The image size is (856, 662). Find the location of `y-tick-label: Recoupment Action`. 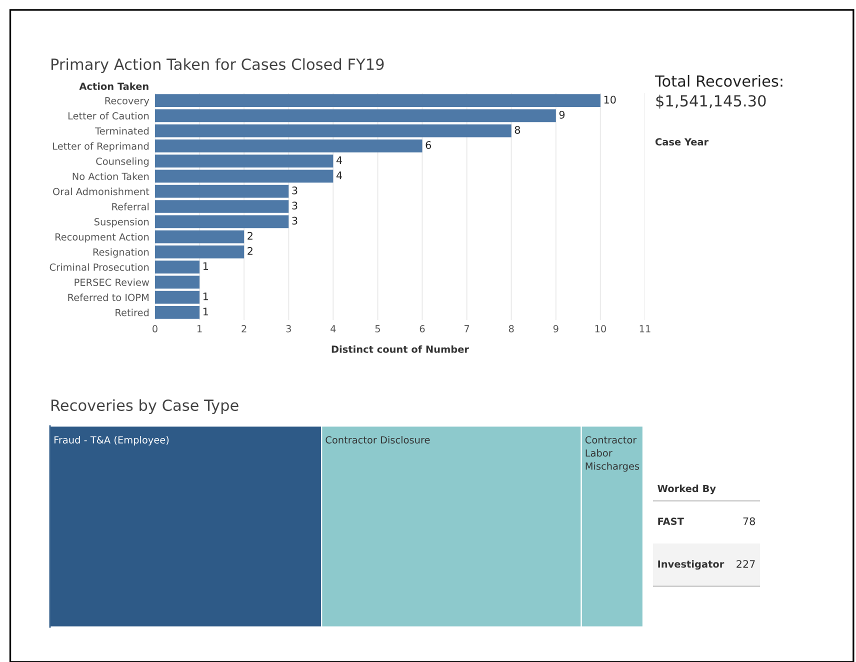

y-tick-label: Recoupment Action is located at coordinates (102, 237).